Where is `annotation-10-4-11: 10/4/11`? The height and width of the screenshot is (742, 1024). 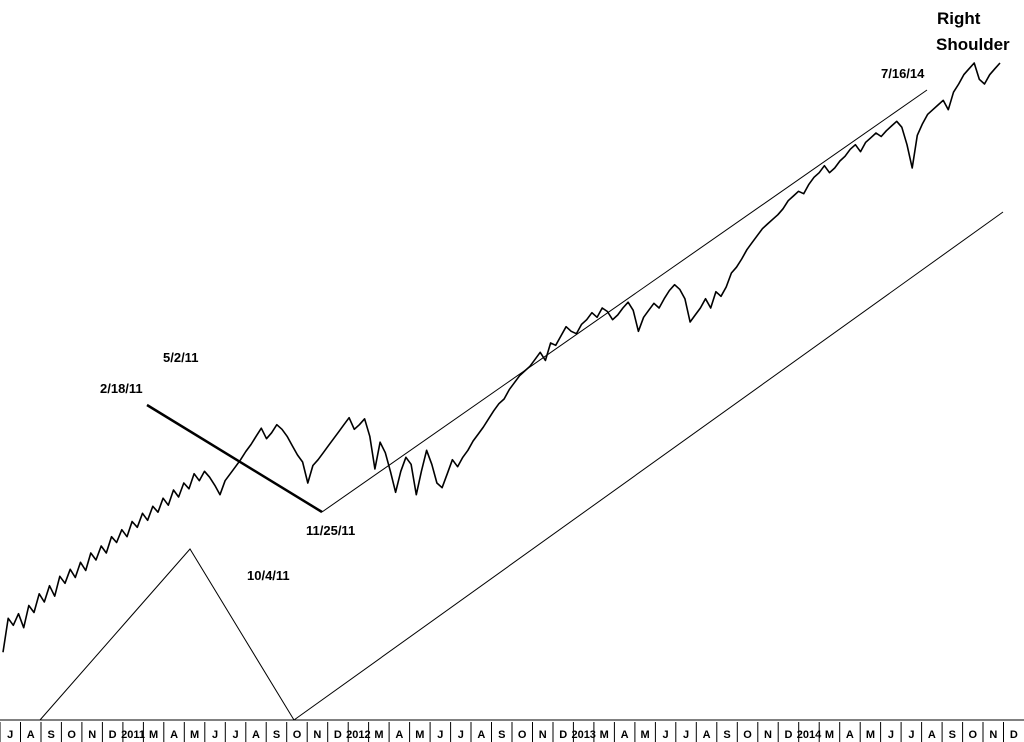
annotation-10-4-11: 10/4/11 is located at coordinates (268, 575).